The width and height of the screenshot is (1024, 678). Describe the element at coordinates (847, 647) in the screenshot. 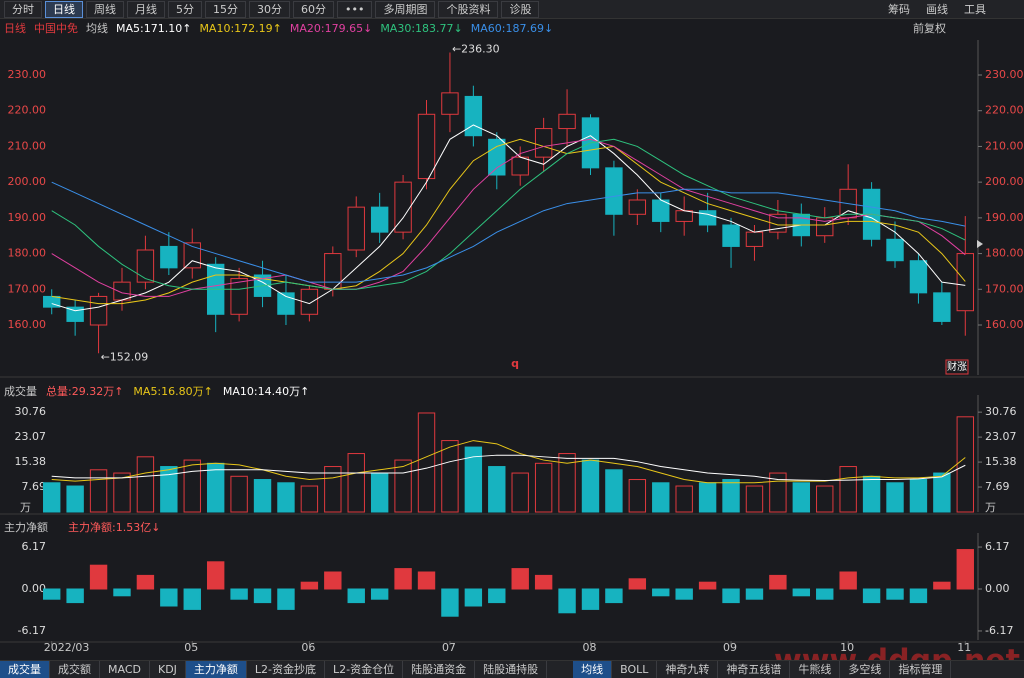

I see `x-tick-label: 10` at that location.